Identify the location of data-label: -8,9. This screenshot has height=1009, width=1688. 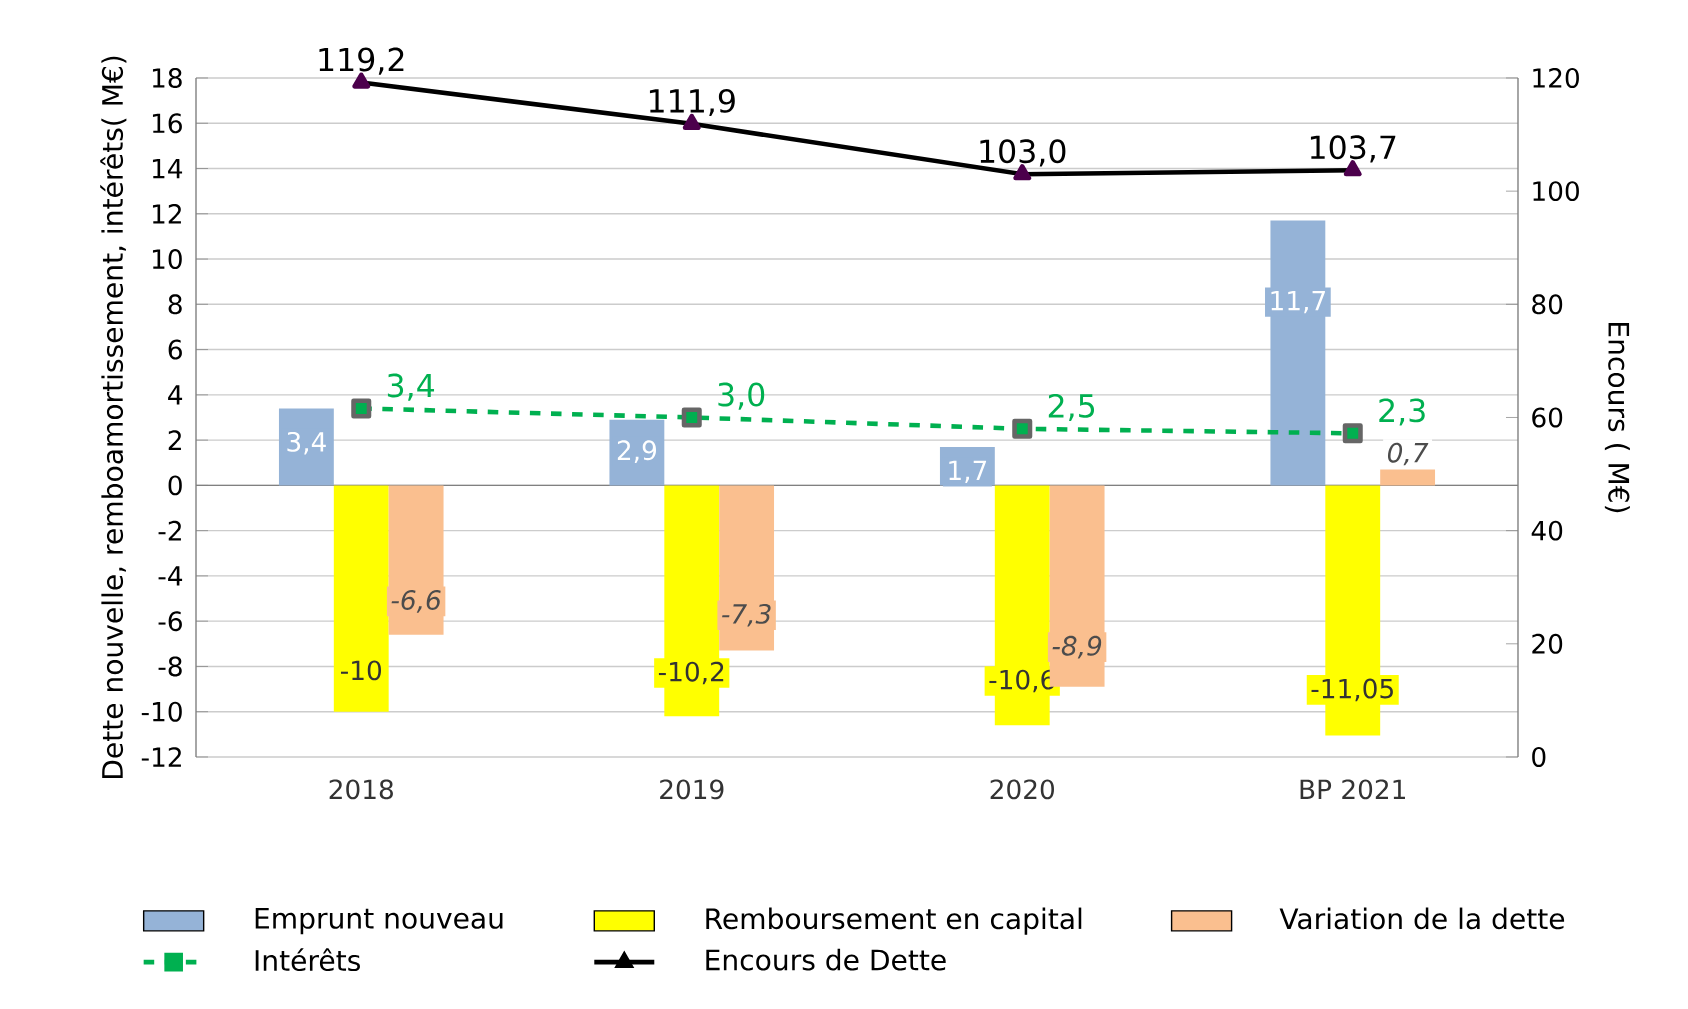
(1077, 647).